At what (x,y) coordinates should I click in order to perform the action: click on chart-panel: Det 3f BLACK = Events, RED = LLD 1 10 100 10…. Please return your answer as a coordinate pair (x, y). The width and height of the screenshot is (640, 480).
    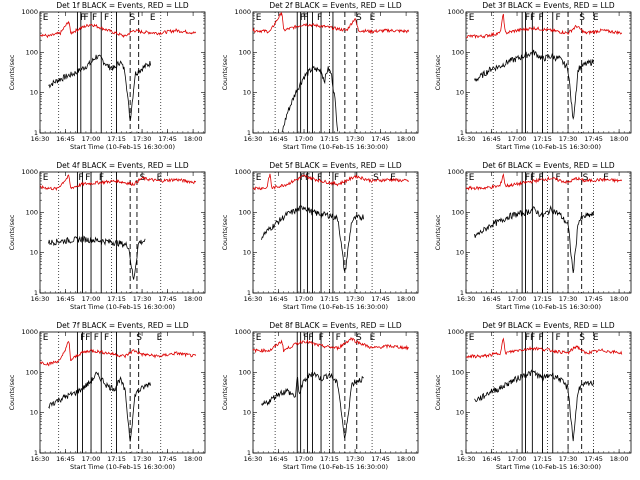
    Looking at the image, I should click on (533, 76).